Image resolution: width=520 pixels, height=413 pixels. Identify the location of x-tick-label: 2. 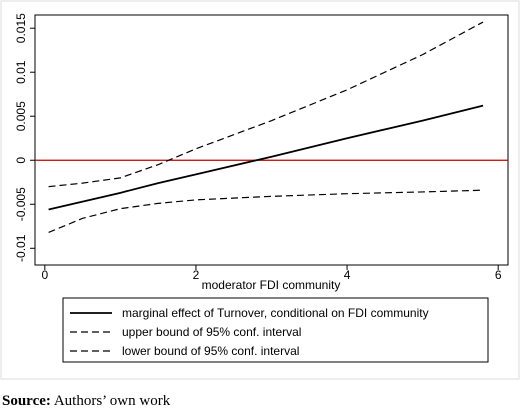
(196, 275).